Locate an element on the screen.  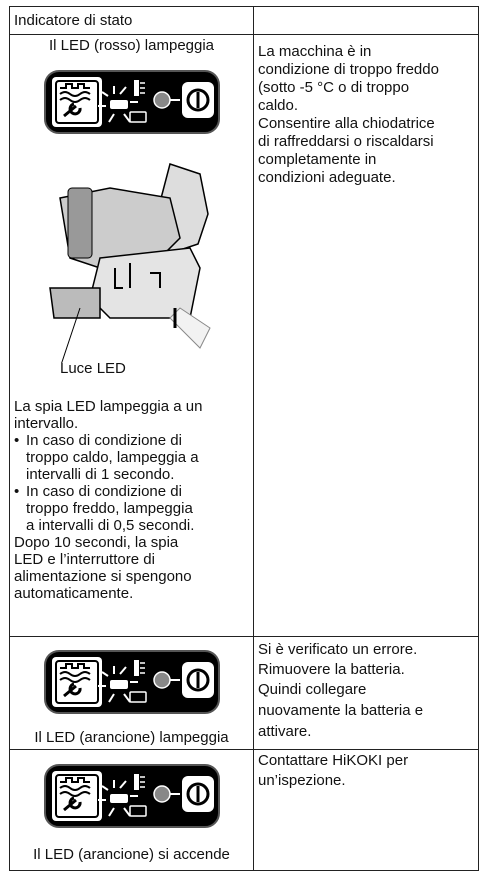
status-text: La spia LED lampeggia a un intervallo. is located at coordinates (108, 415).